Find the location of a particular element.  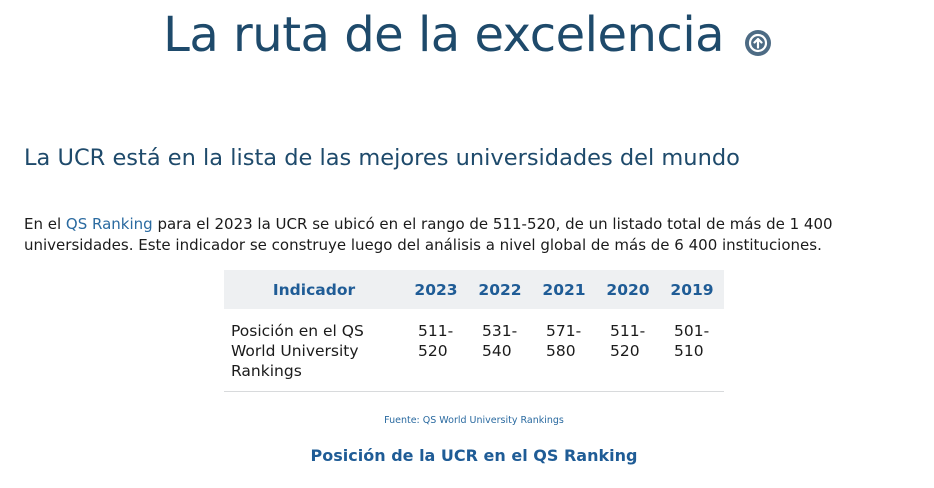

value-2019: 501-510 is located at coordinates (692, 341).